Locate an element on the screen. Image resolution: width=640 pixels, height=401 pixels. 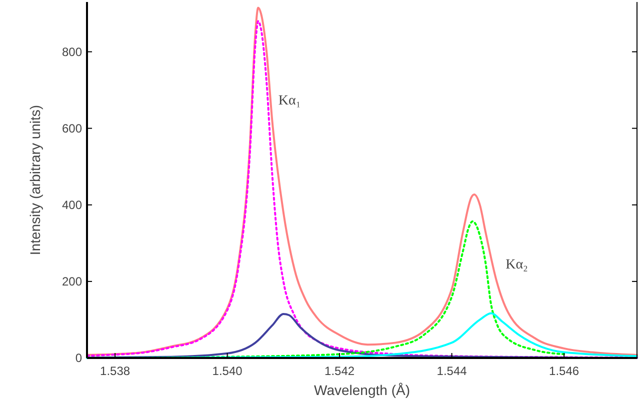
annotation: Kα₂ is located at coordinates (517, 265).